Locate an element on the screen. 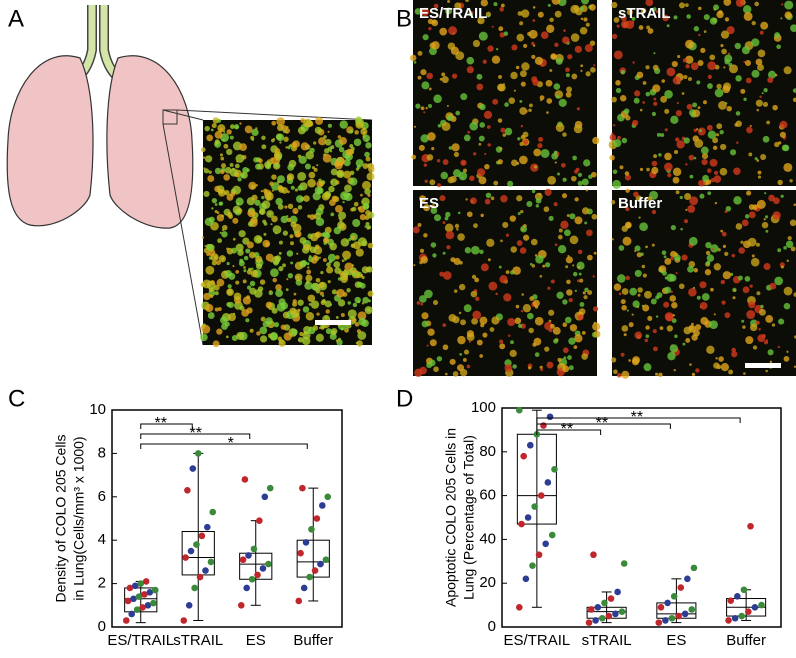 Image resolution: width=796 pixels, height=658 pixels. y-tick-label: 8 is located at coordinates (102, 452).